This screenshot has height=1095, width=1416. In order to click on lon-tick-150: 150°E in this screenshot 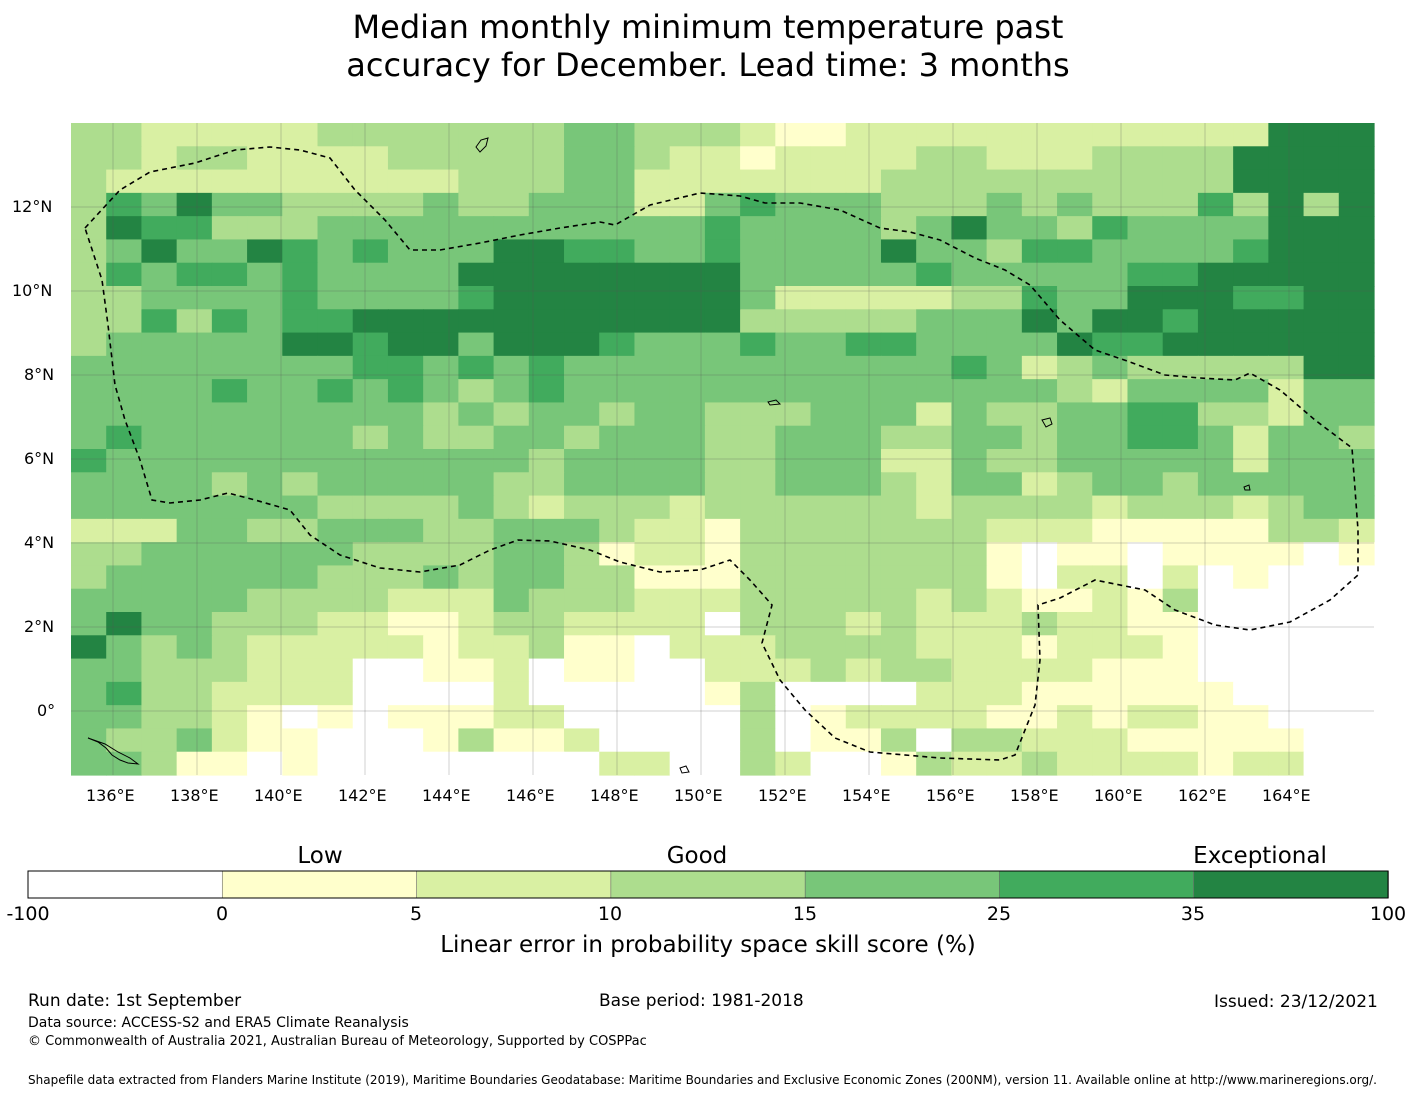, I will do `click(698, 795)`.